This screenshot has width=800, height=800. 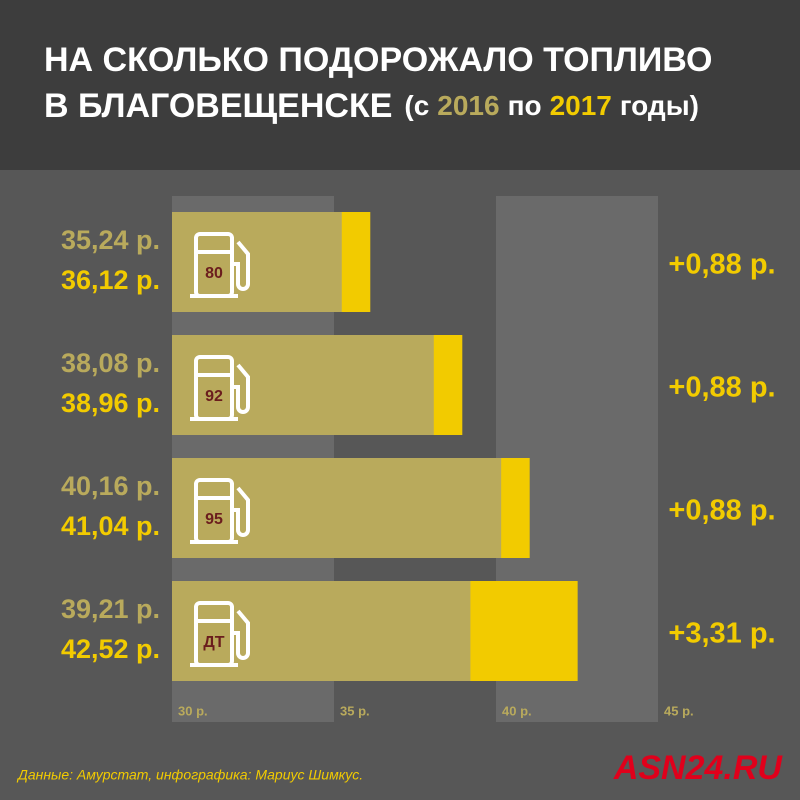 What do you see at coordinates (721, 634) in the screenshot?
I see `difference-label: +3,31 р.` at bounding box center [721, 634].